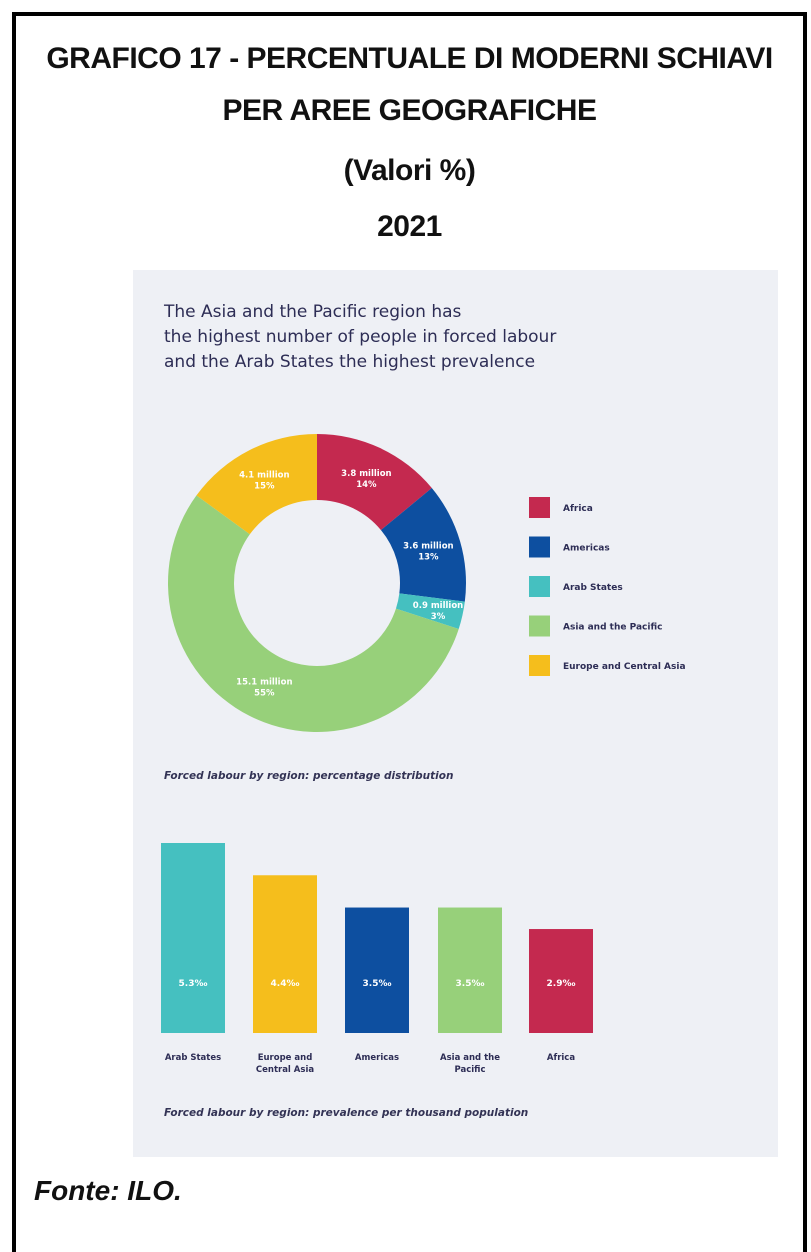 Image resolution: width=811 pixels, height=1252 pixels. I want to click on donut-pct-label-africa: 14%, so click(366, 485).